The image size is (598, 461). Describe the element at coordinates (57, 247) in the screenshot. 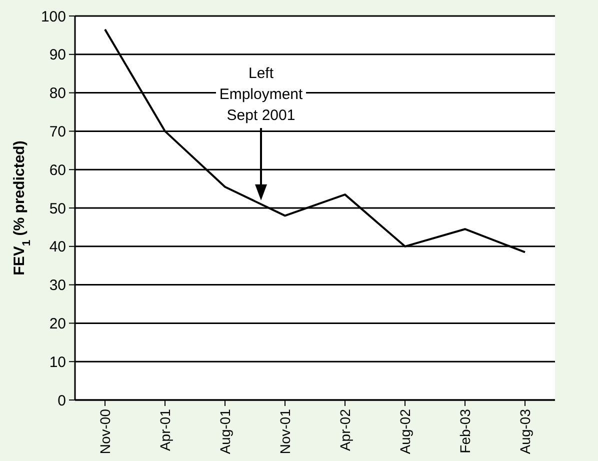

I see `y-tick-label: 40` at that location.